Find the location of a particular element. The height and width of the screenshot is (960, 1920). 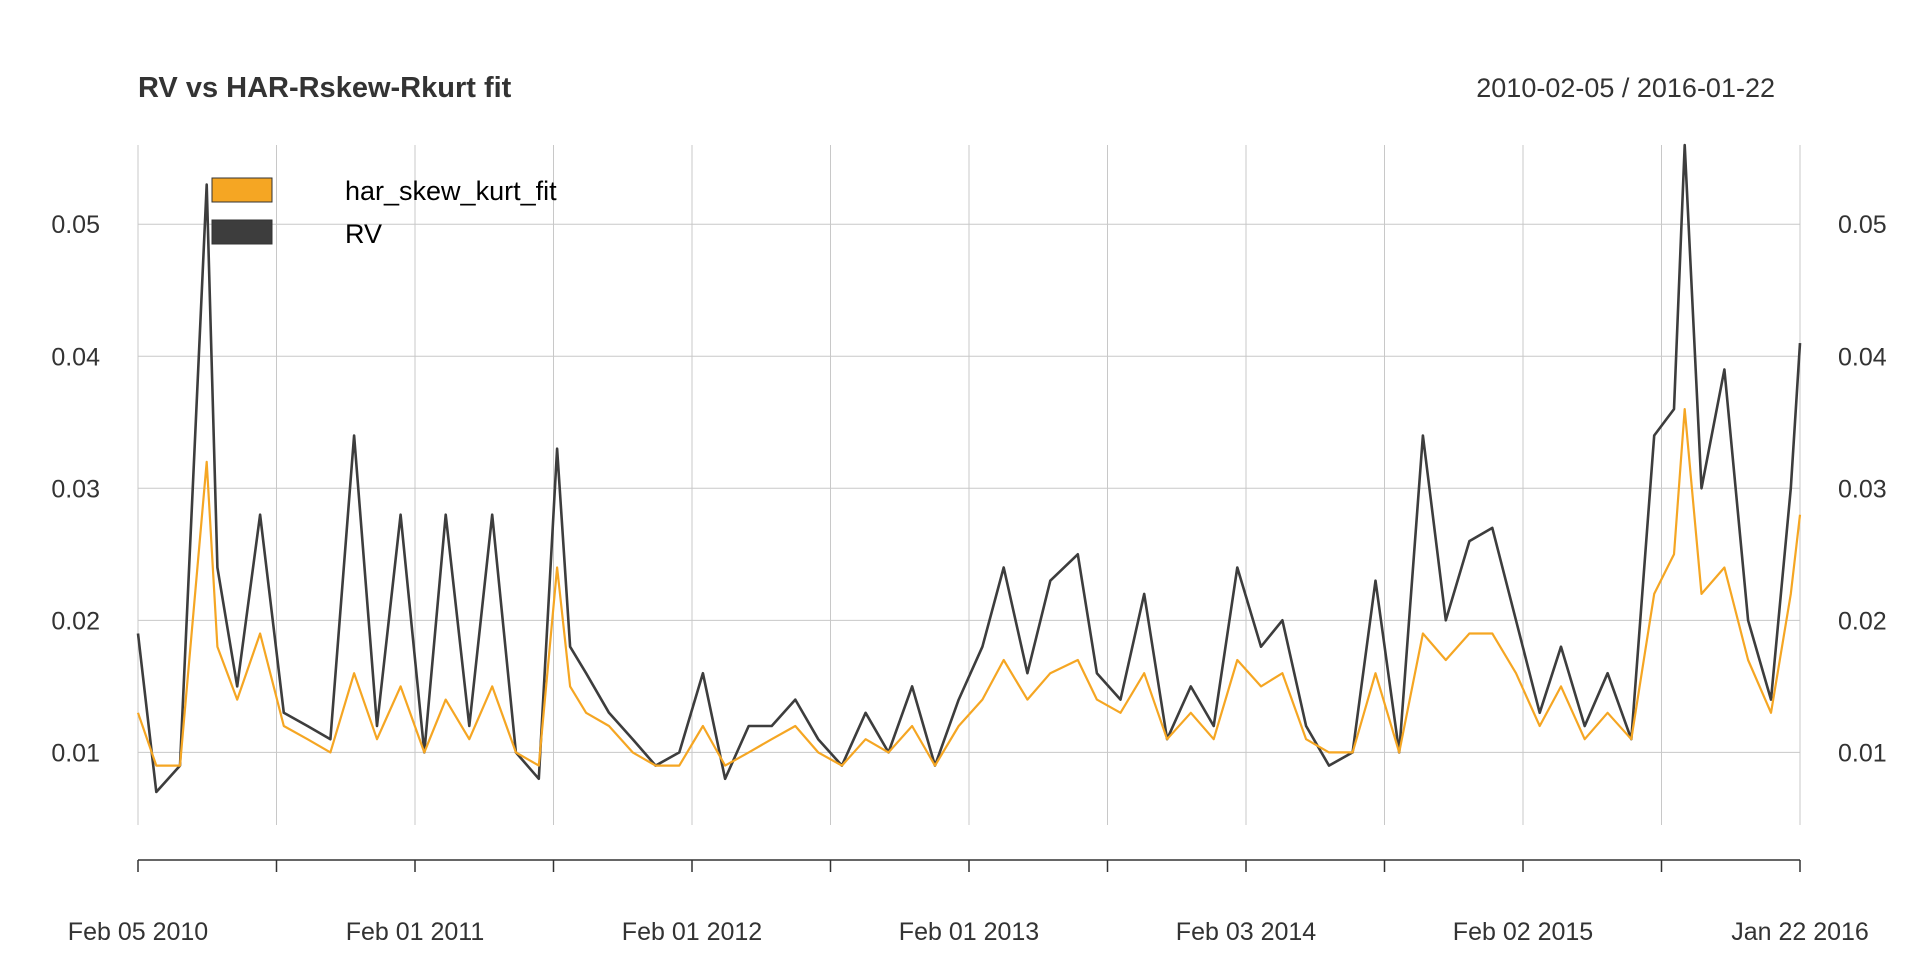

y-tick-label-left-2: 0.03 is located at coordinates (75, 489).